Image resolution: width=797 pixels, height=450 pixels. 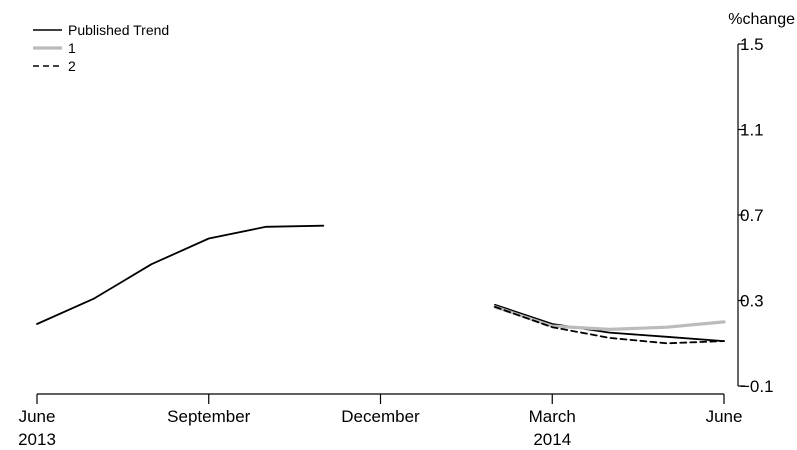 What do you see at coordinates (380, 416) in the screenshot?
I see `x-tick-label: December` at bounding box center [380, 416].